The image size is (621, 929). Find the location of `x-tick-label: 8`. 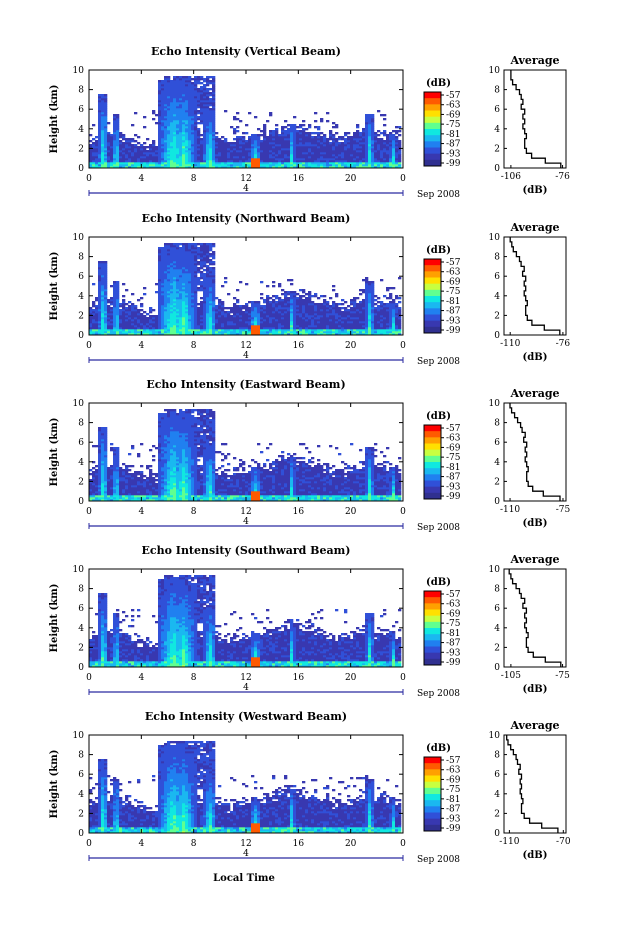

x-tick-label: 8 is located at coordinates (194, 346).